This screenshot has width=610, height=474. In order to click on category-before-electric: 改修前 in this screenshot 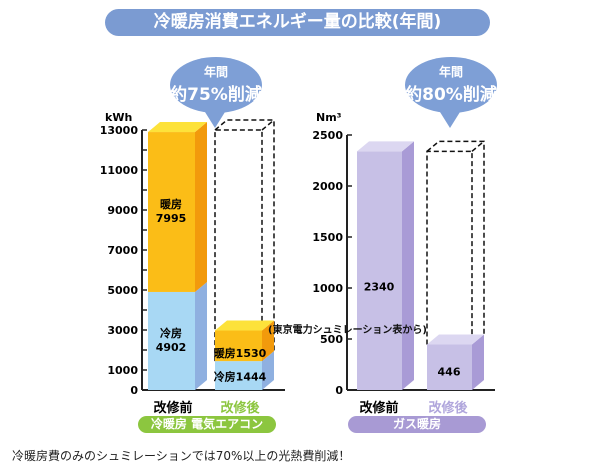, I will do `click(173, 408)`.